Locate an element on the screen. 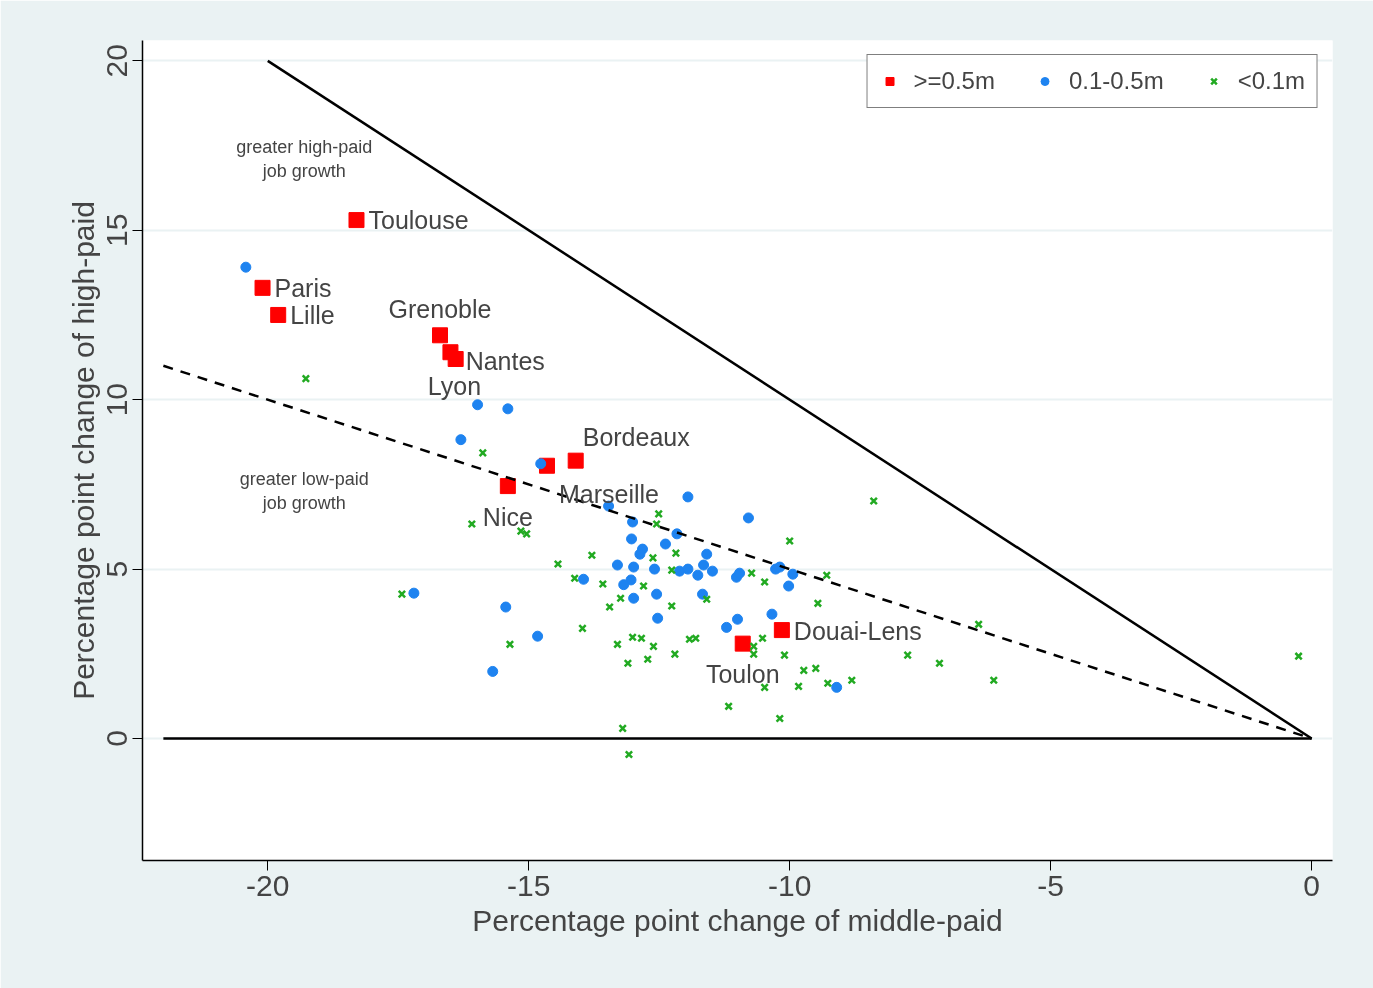 The image size is (1373, 988). y-tick-label: 15 is located at coordinates (117, 230).